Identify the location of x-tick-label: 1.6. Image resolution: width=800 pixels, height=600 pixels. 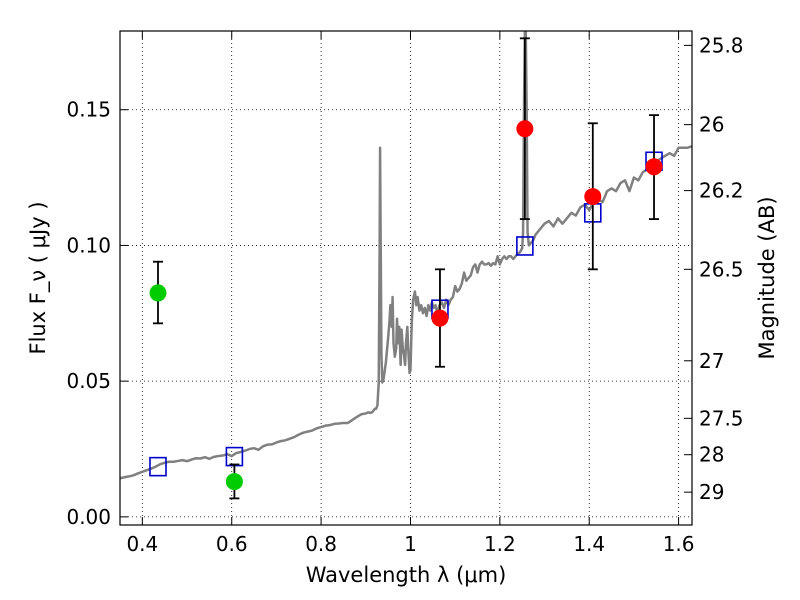
(679, 544).